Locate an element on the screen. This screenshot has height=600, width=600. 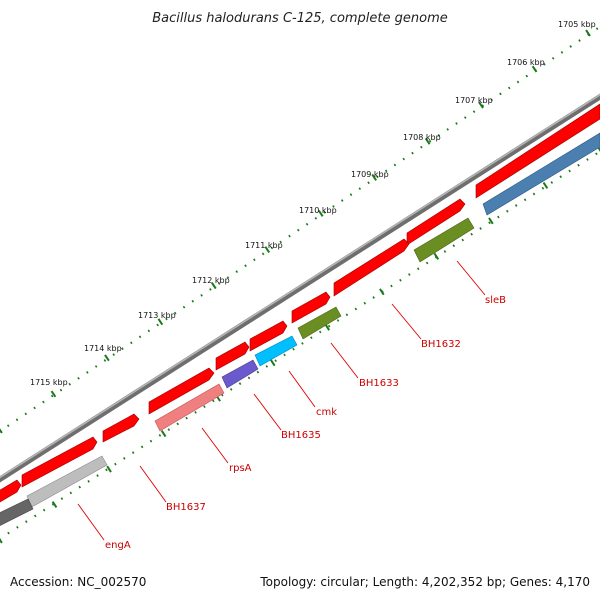
gene-BH1632-green is located at coordinates (444, 240).